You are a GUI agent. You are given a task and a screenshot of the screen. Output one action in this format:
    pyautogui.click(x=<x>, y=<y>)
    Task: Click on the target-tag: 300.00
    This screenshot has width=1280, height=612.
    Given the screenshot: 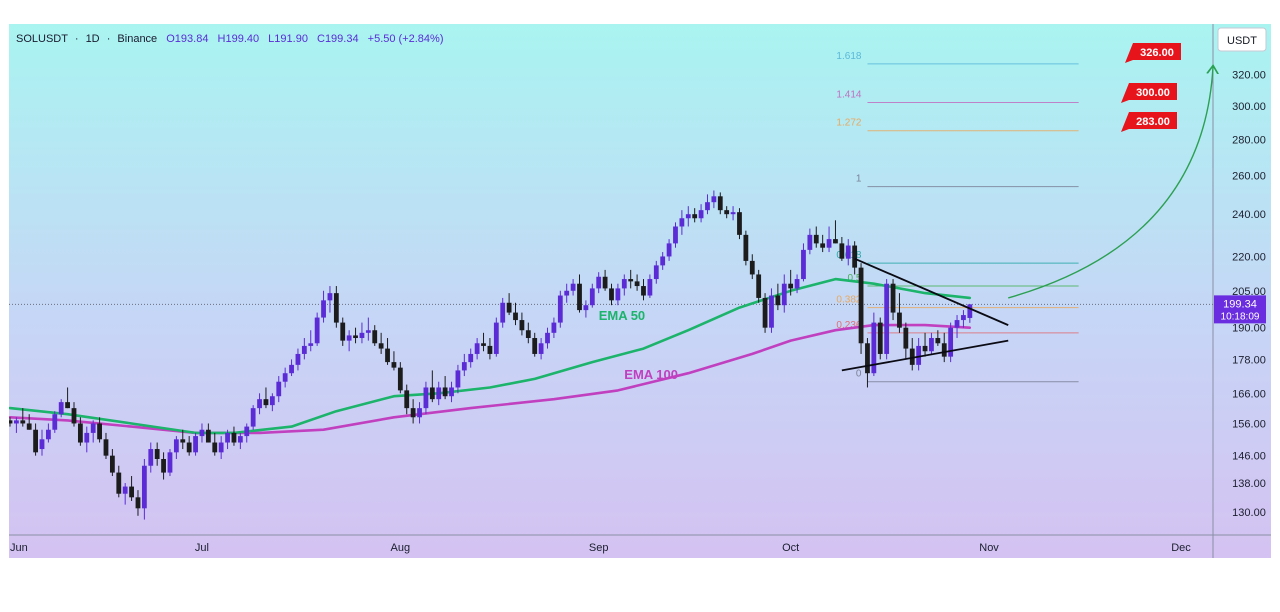 What is the action you would take?
    pyautogui.click(x=1149, y=93)
    